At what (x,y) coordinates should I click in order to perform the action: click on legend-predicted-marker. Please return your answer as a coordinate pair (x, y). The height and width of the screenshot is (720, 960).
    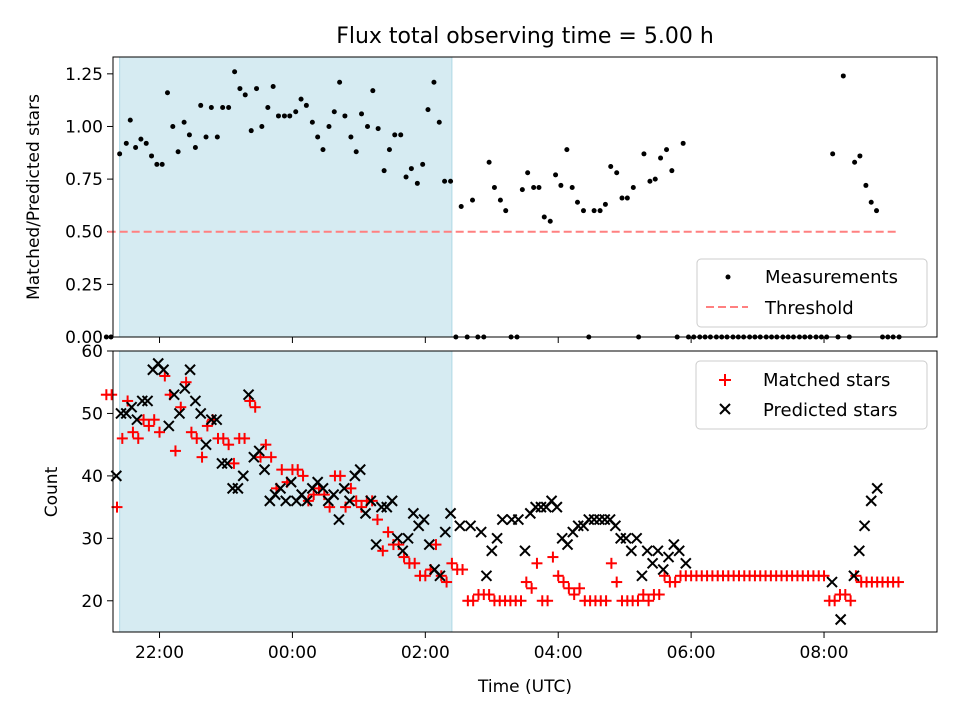
    Looking at the image, I should click on (725, 409).